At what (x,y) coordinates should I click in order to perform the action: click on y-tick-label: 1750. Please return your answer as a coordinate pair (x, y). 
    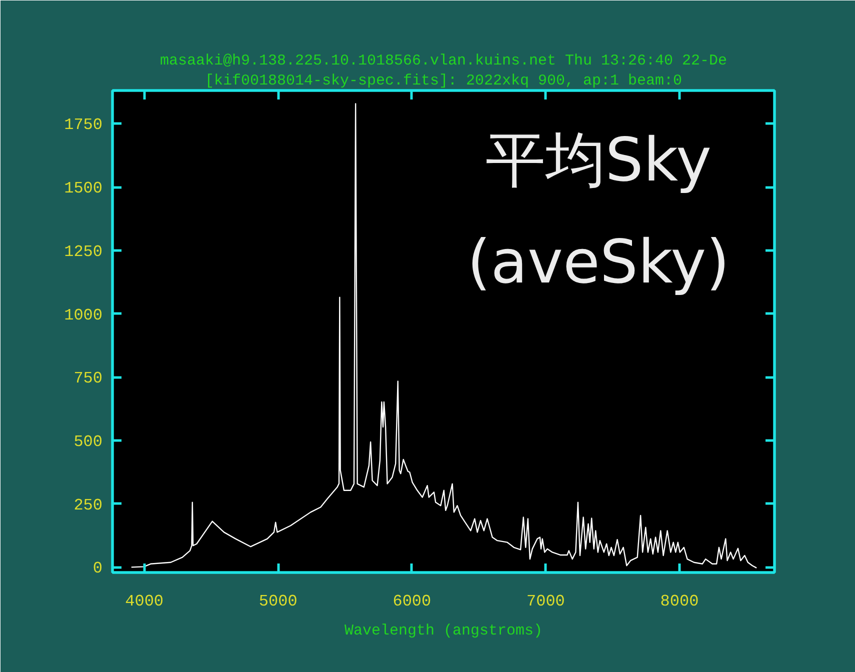
    Looking at the image, I should click on (83, 125).